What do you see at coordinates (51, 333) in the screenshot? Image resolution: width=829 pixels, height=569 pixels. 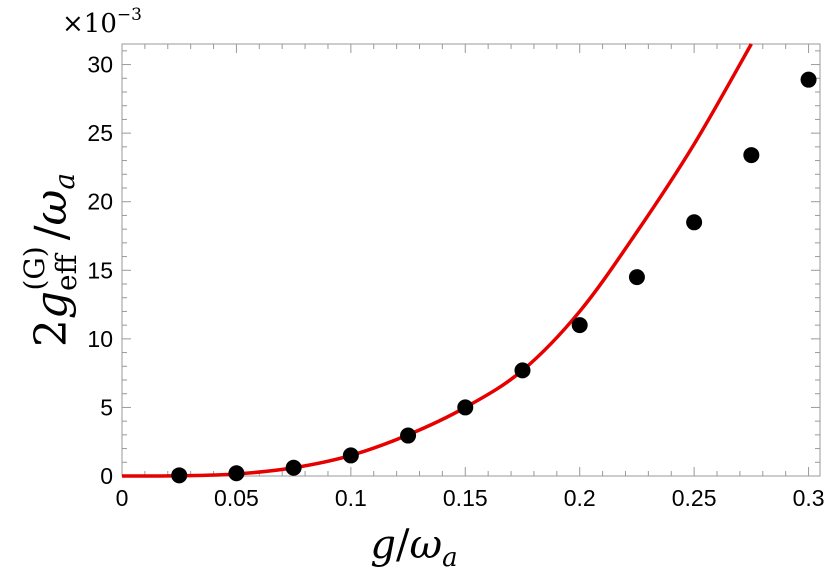 I see `y-axis-label-coef: 2` at bounding box center [51, 333].